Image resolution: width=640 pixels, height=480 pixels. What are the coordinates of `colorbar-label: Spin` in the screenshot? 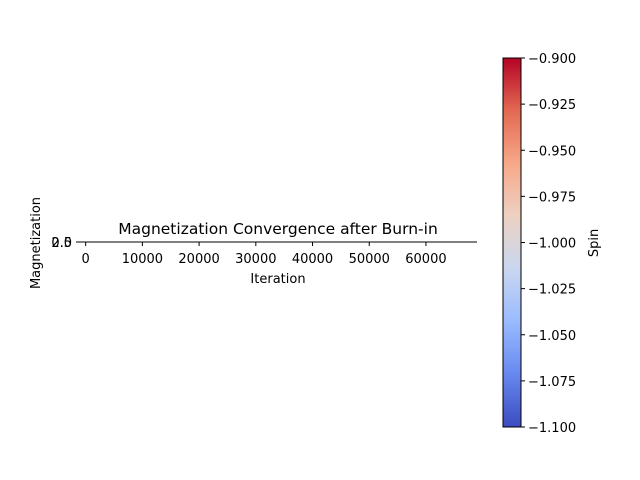 It's located at (594, 243).